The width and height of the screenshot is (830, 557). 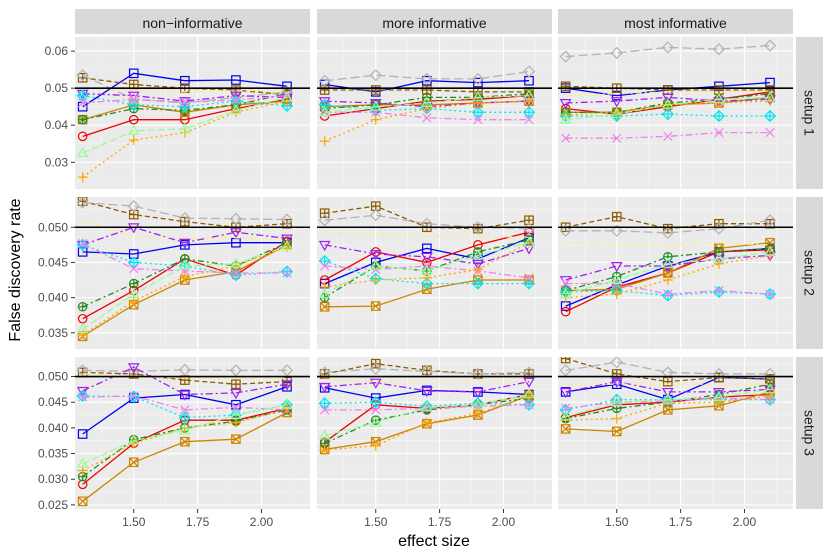 What do you see at coordinates (53, 479) in the screenshot?
I see `y-tick-label: 0.030` at bounding box center [53, 479].